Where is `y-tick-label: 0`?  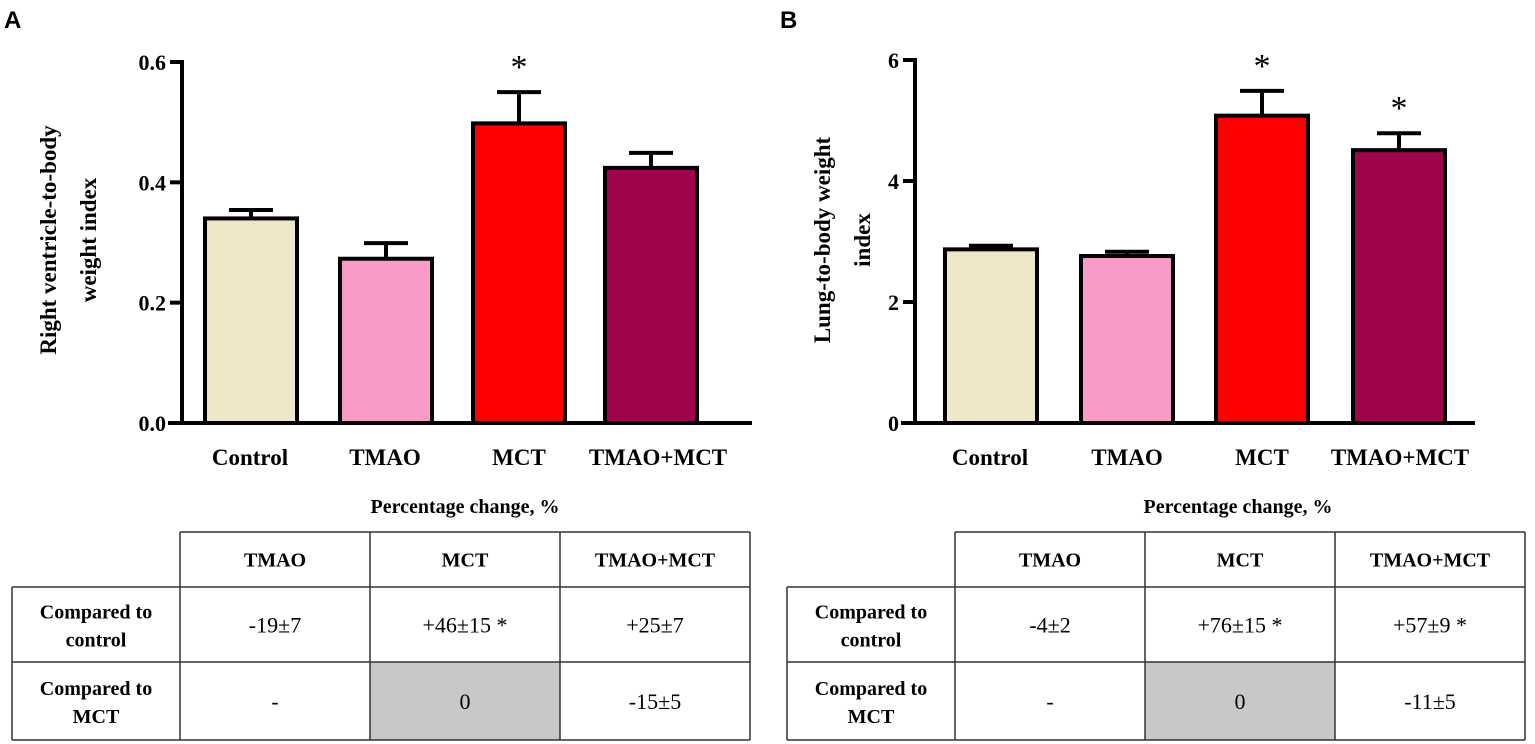 y-tick-label: 0 is located at coordinates (893, 423).